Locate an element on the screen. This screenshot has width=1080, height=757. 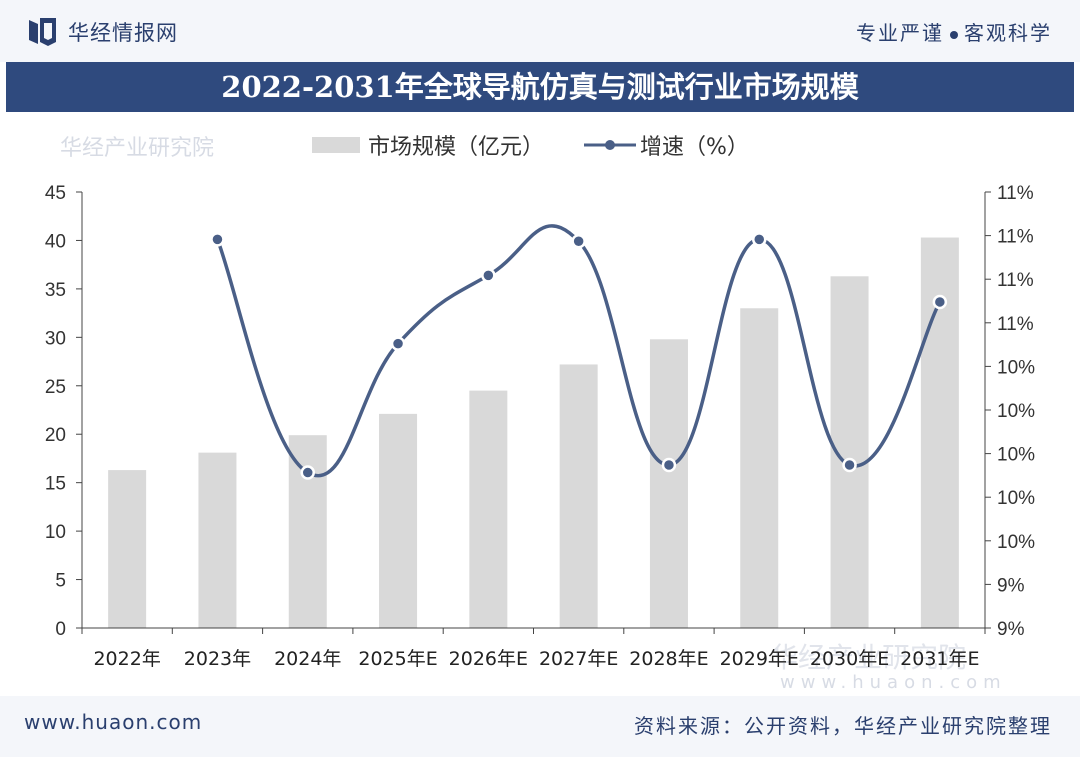
watermark-3: www.huaon.com is located at coordinates (893, 682).